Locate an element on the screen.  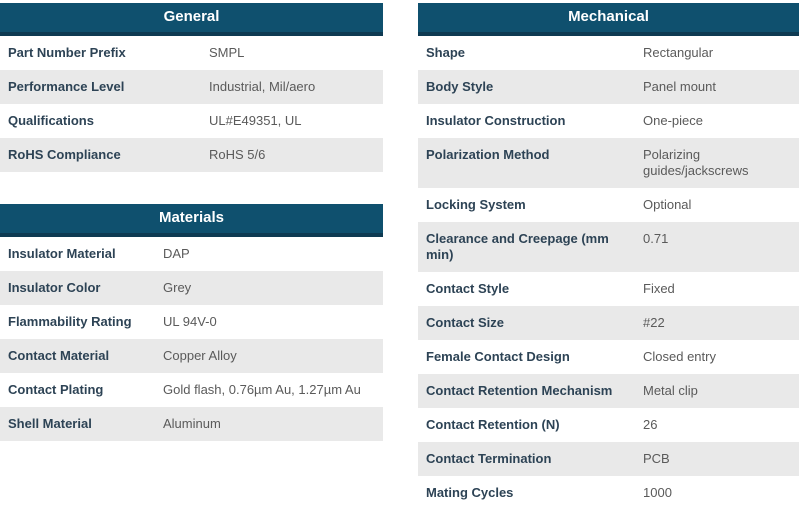
spec-label: Contact Size is located at coordinates (465, 322).